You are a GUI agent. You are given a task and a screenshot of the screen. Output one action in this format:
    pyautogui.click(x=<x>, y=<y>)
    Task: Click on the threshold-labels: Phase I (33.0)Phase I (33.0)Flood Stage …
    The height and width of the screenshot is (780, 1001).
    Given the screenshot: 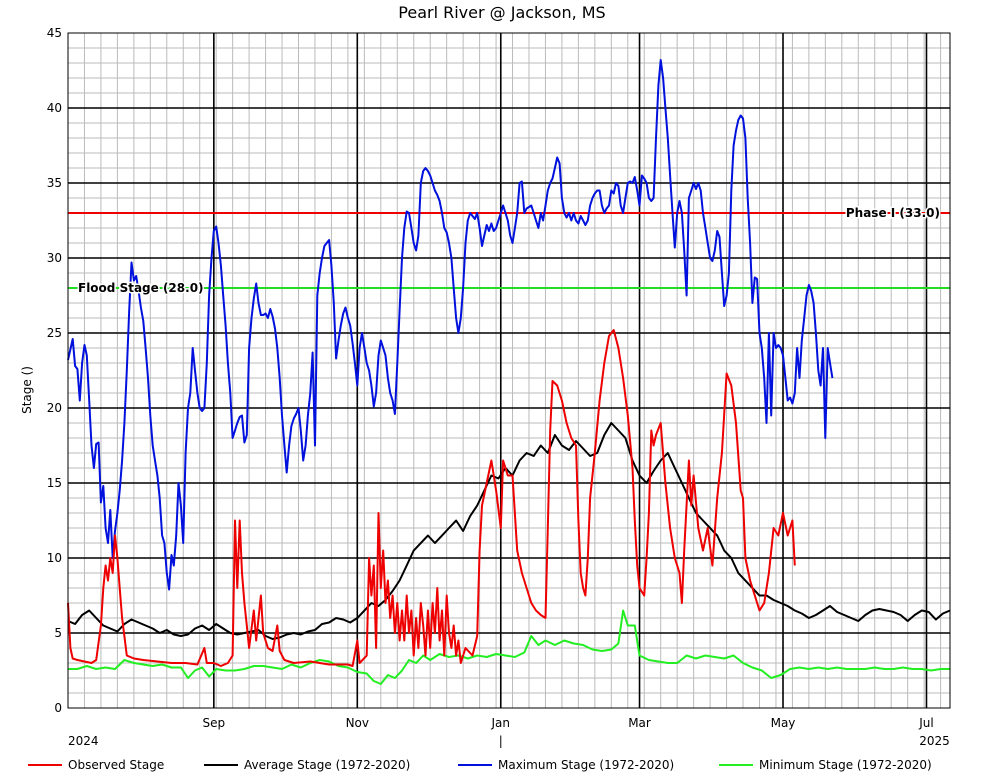 What is the action you would take?
    pyautogui.click(x=509, y=251)
    